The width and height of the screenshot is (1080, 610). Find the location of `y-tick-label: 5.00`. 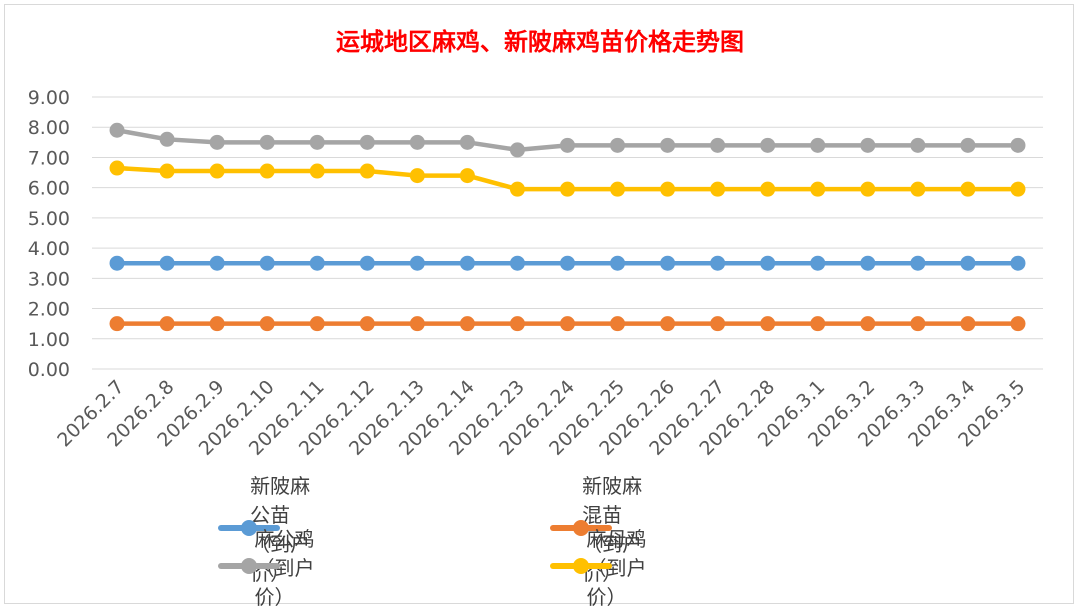

y-tick-label: 5.00 is located at coordinates (49, 219).